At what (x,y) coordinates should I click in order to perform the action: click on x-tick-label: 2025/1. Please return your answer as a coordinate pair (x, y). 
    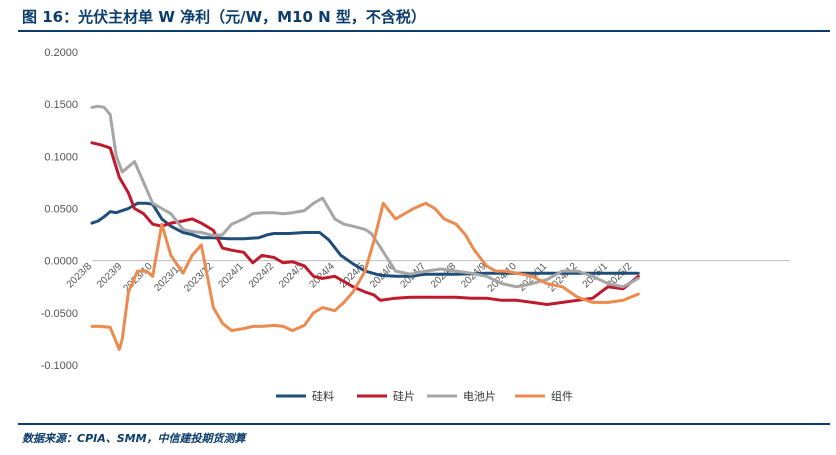
    Looking at the image, I should click on (596, 276).